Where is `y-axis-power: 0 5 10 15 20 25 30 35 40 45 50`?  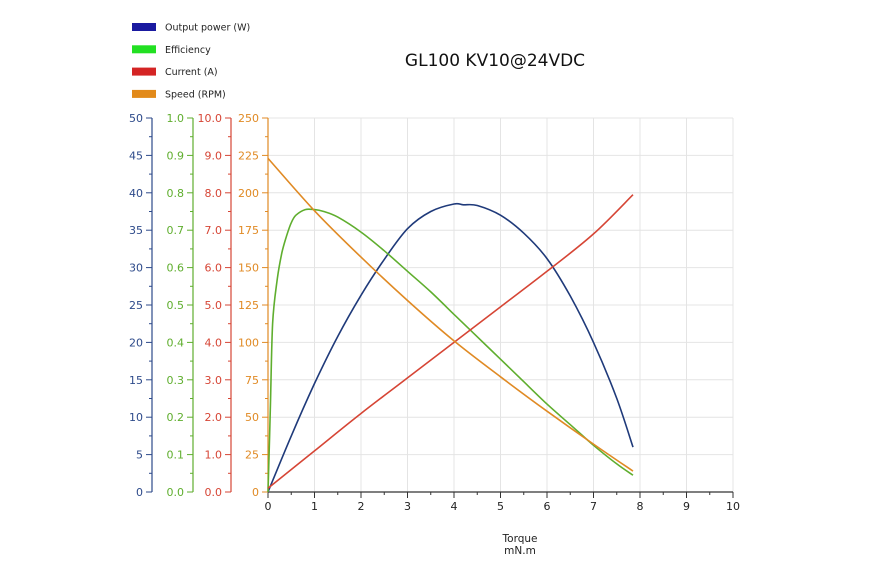
y-axis-power: 0 5 10 15 20 25 30 35 40 45 50 is located at coordinates (141, 305).